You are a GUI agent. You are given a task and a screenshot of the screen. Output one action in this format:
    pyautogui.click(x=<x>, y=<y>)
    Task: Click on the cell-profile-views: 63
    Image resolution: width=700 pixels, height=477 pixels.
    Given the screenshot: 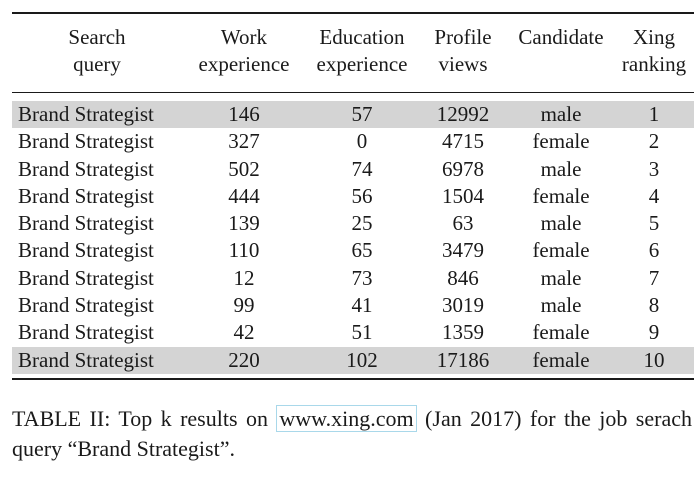 What is the action you would take?
    pyautogui.click(x=463, y=223)
    